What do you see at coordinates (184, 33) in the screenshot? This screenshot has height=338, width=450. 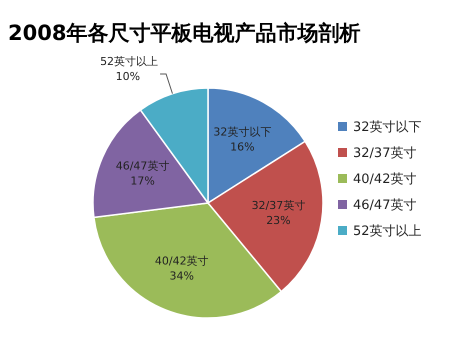 I see `chart-title: 2008年各尺寸平板电视产品市场剖析` at bounding box center [184, 33].